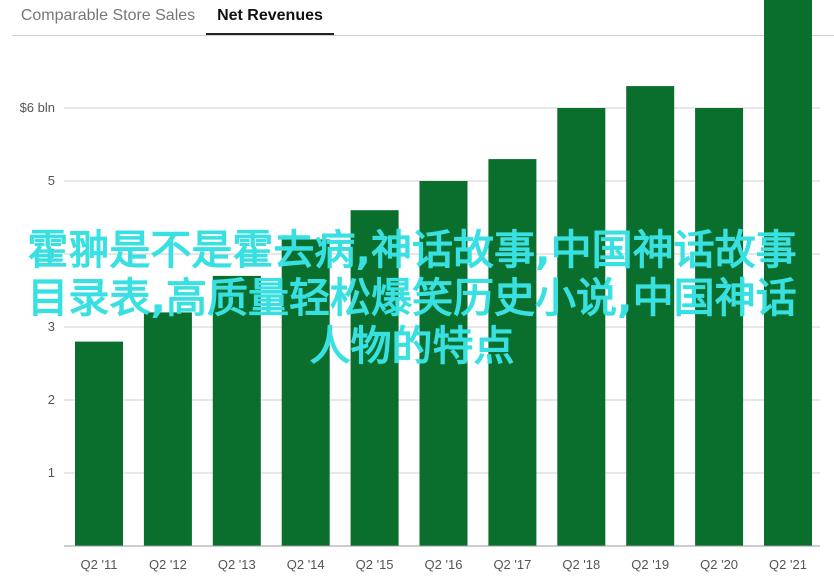 Image resolution: width=834 pixels, height=581 pixels. What do you see at coordinates (51, 399) in the screenshot?
I see `y-tick-label: 2` at bounding box center [51, 399].